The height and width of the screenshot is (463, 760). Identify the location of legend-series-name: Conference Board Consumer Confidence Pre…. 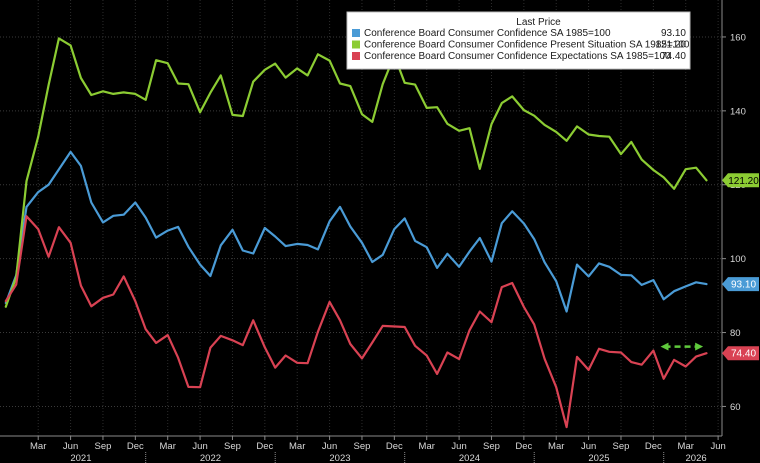
(527, 45).